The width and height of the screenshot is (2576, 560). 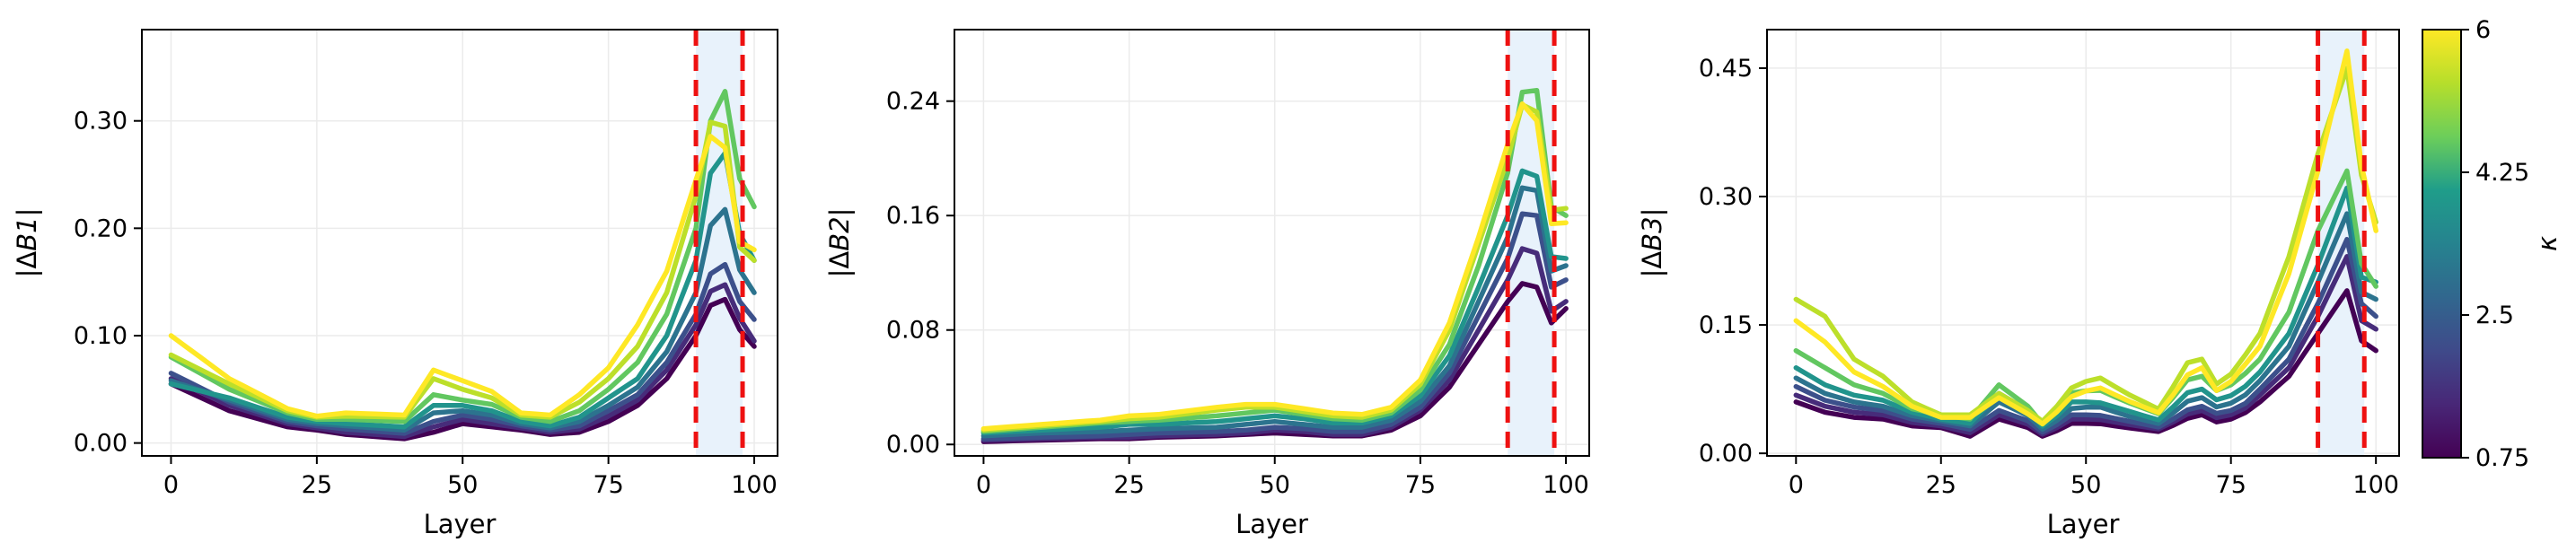 I want to click on colorbar-label: κ, so click(x=2548, y=243).